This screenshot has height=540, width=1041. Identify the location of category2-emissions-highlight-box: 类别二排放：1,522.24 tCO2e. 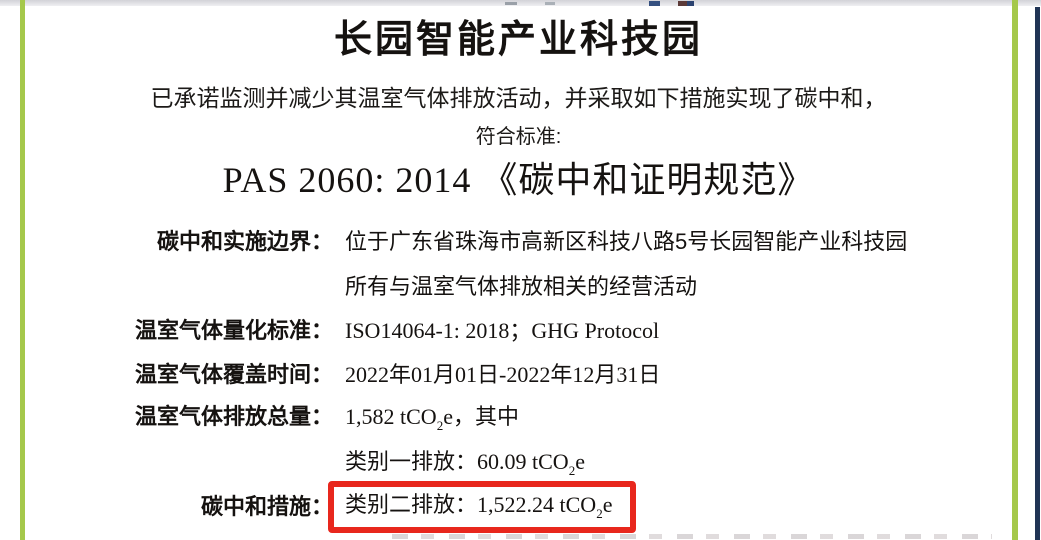
(482, 507).